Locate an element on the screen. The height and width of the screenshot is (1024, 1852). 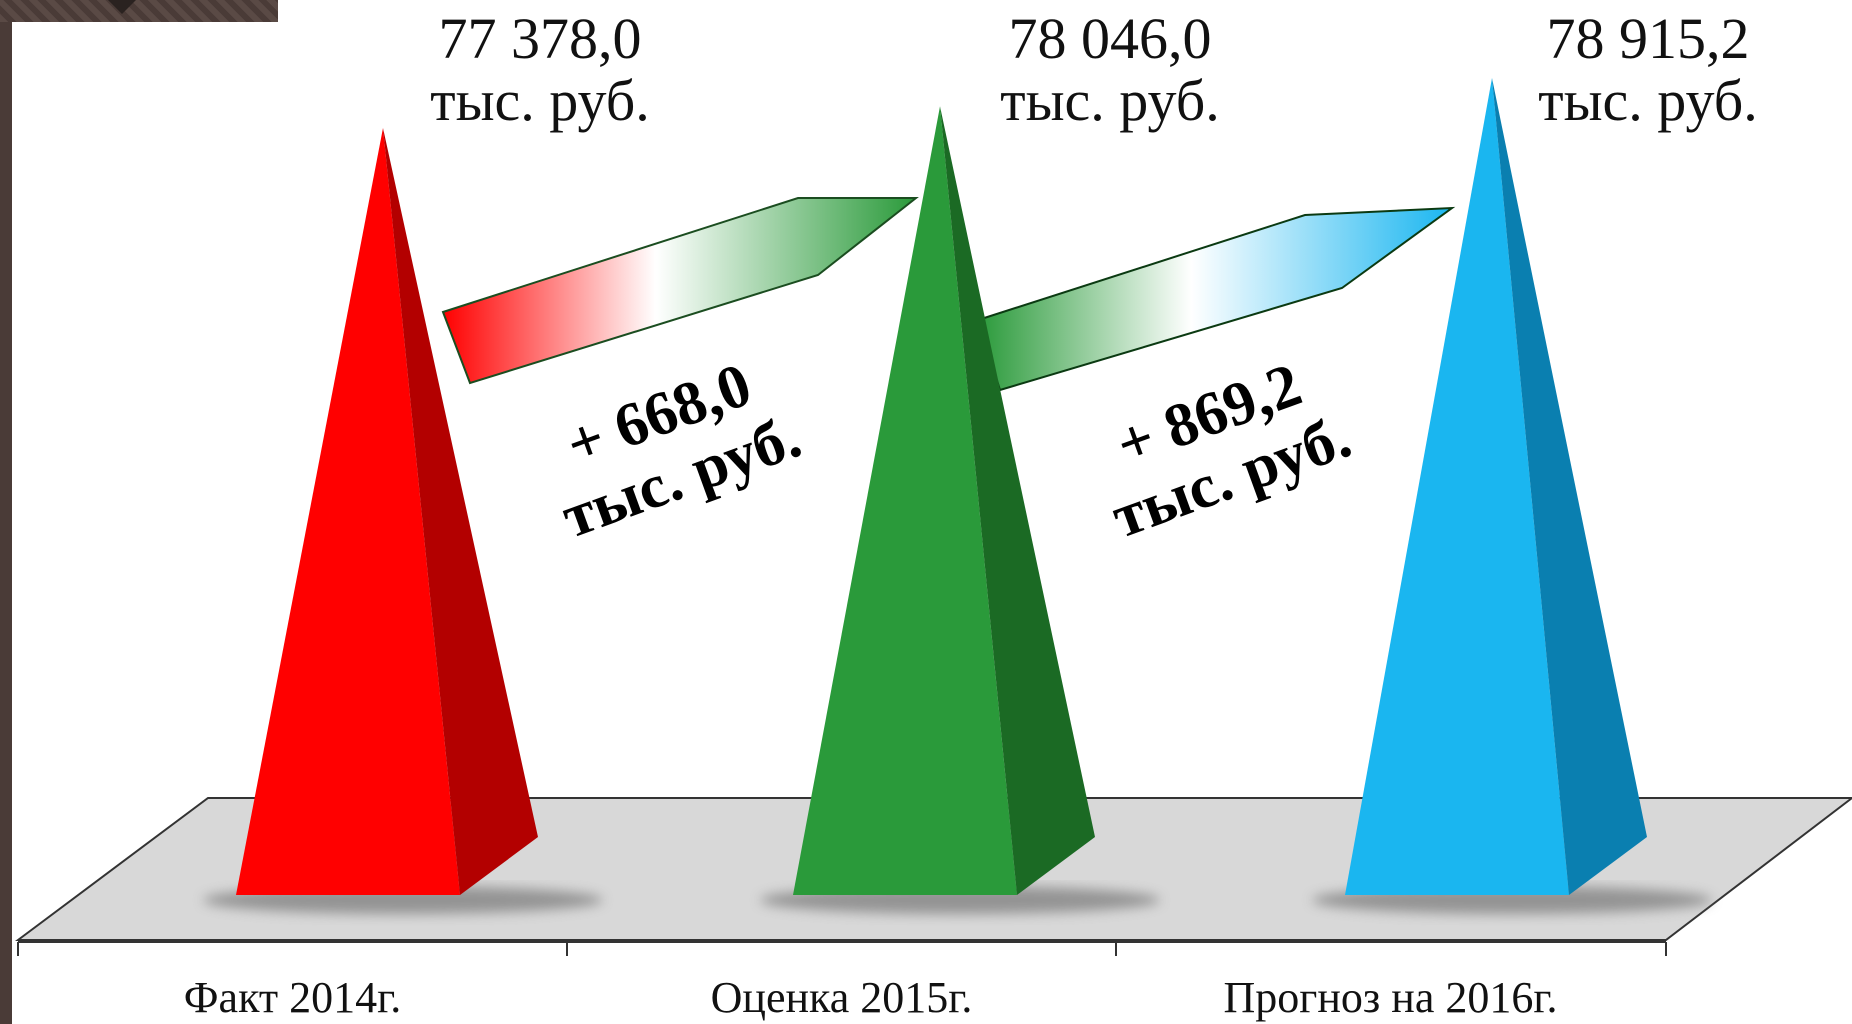
data-label-value: 78 046,0 is located at coordinates (1110, 38).